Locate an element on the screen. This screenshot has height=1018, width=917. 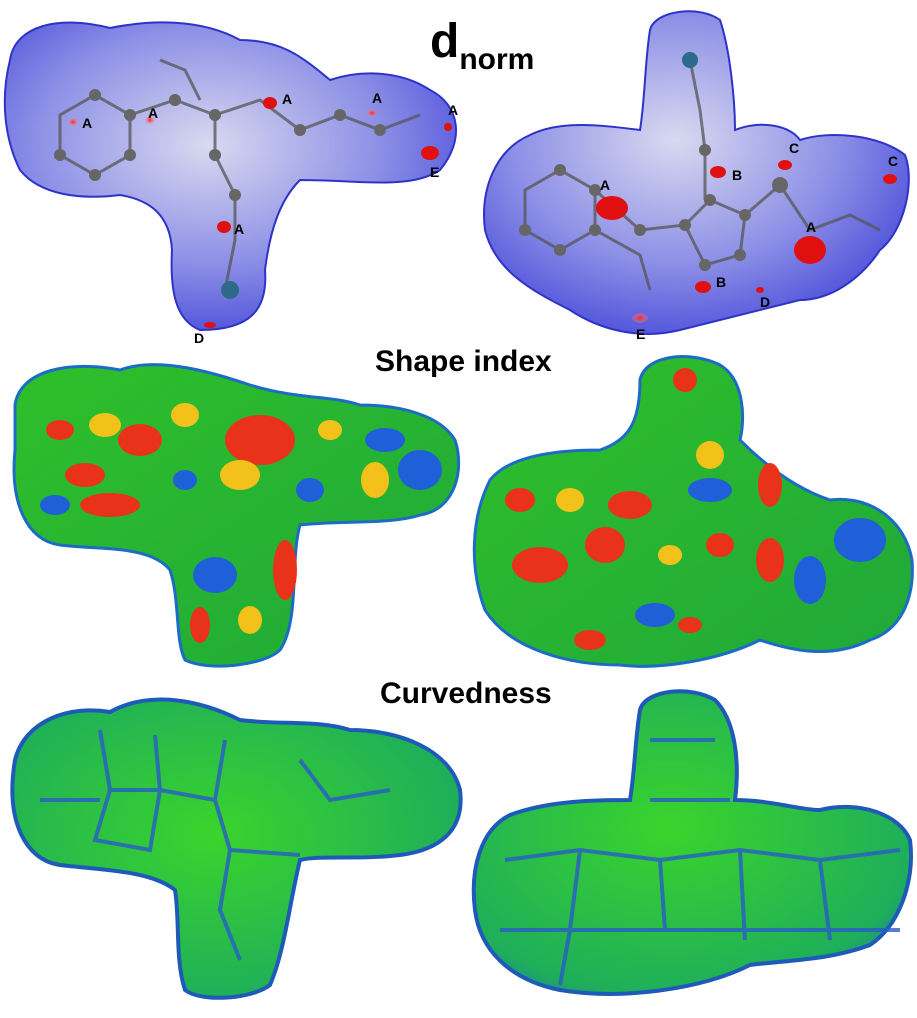
shape-index-right-surface is located at coordinates (693, 511).